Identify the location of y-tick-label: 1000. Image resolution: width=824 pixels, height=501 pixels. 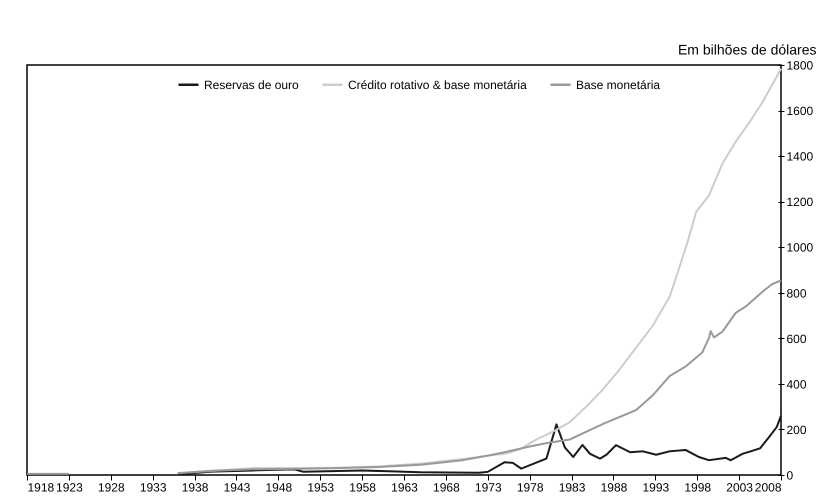
(800, 247).